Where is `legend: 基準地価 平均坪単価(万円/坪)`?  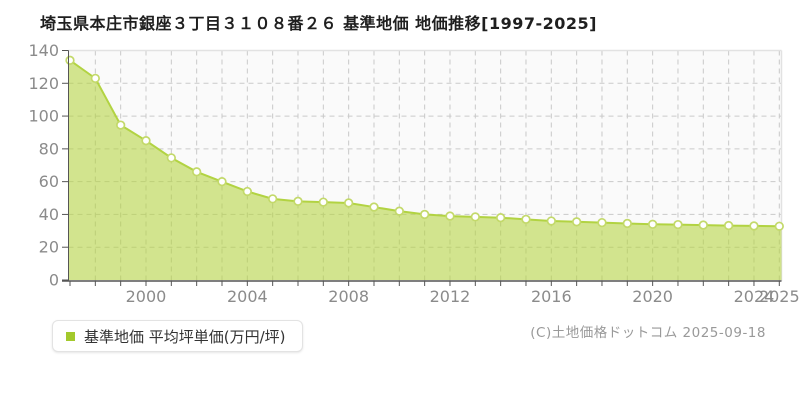 legend: 基準地価 平均坪単価(万円/坪) is located at coordinates (177, 336).